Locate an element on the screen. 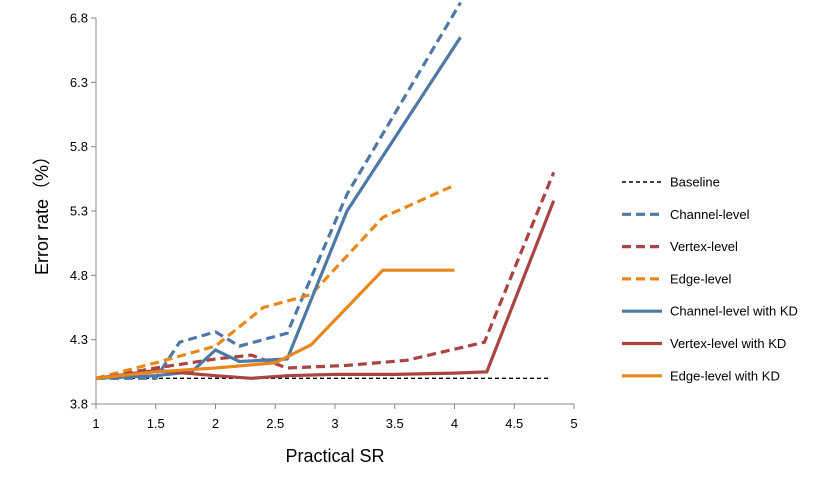  legend-label-edge-level: Edge-level is located at coordinates (701, 278).